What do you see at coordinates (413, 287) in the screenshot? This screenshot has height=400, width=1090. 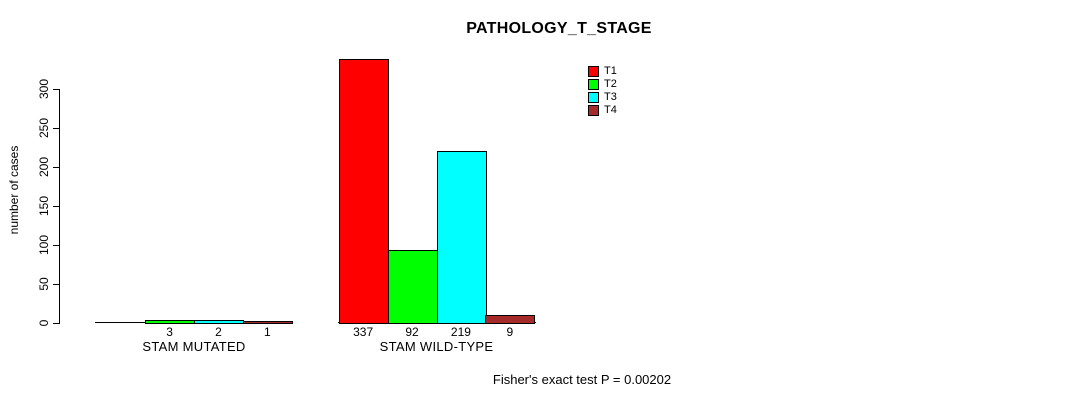 I see `bar-t2-stam-wild-type` at bounding box center [413, 287].